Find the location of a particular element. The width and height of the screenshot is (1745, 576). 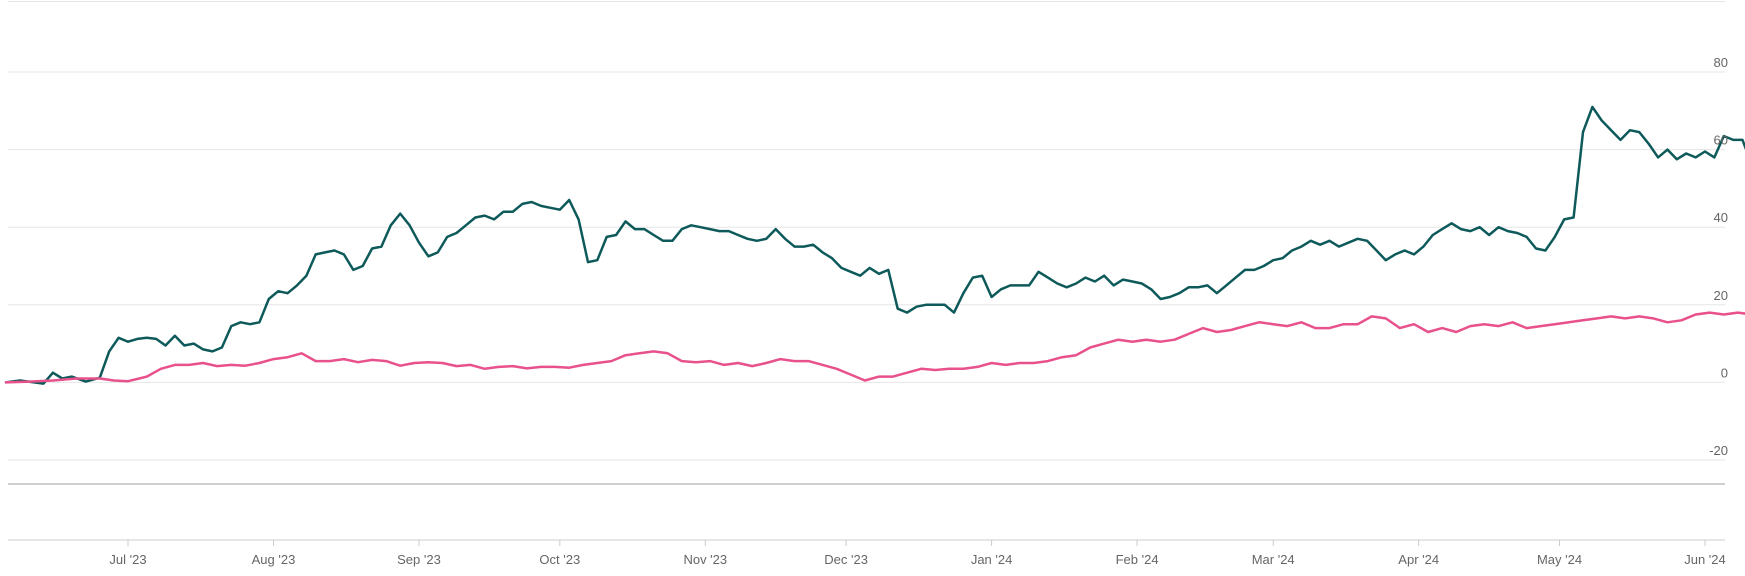

y-axis: 80 60 40 20 0 -20 is located at coordinates (1718, 256).